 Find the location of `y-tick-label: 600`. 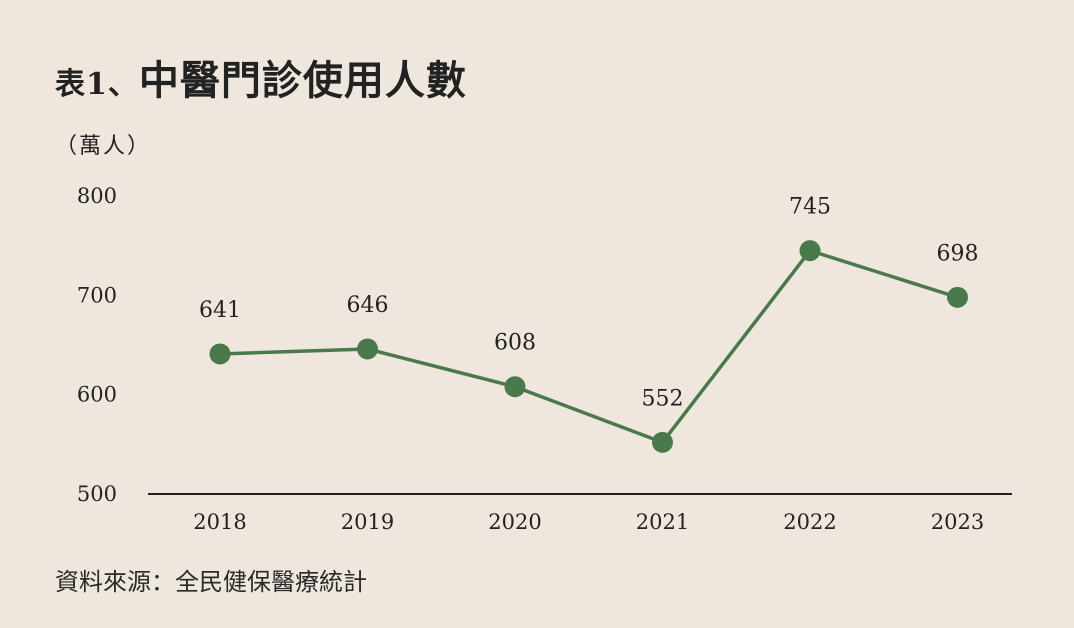

y-tick-label: 600 is located at coordinates (97, 395).